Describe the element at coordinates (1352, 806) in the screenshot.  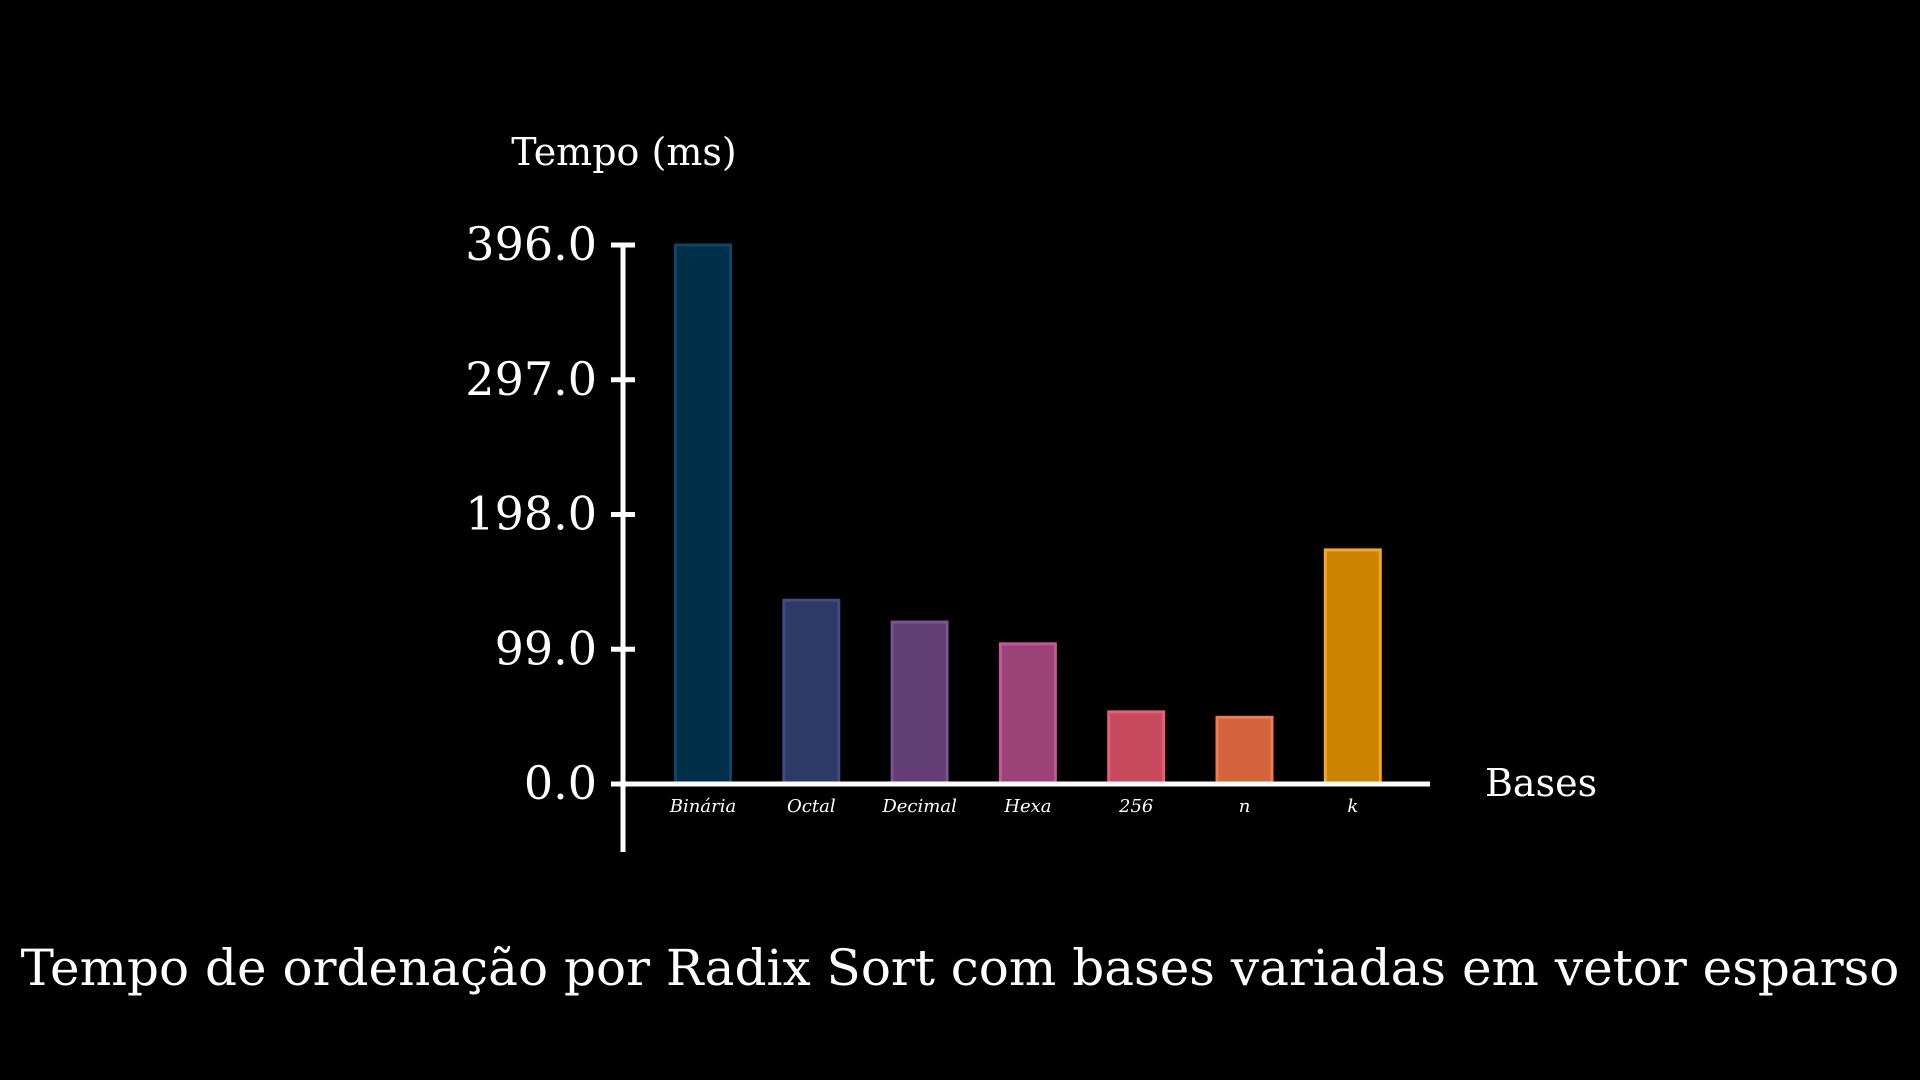
I see `category-label: k` at that location.